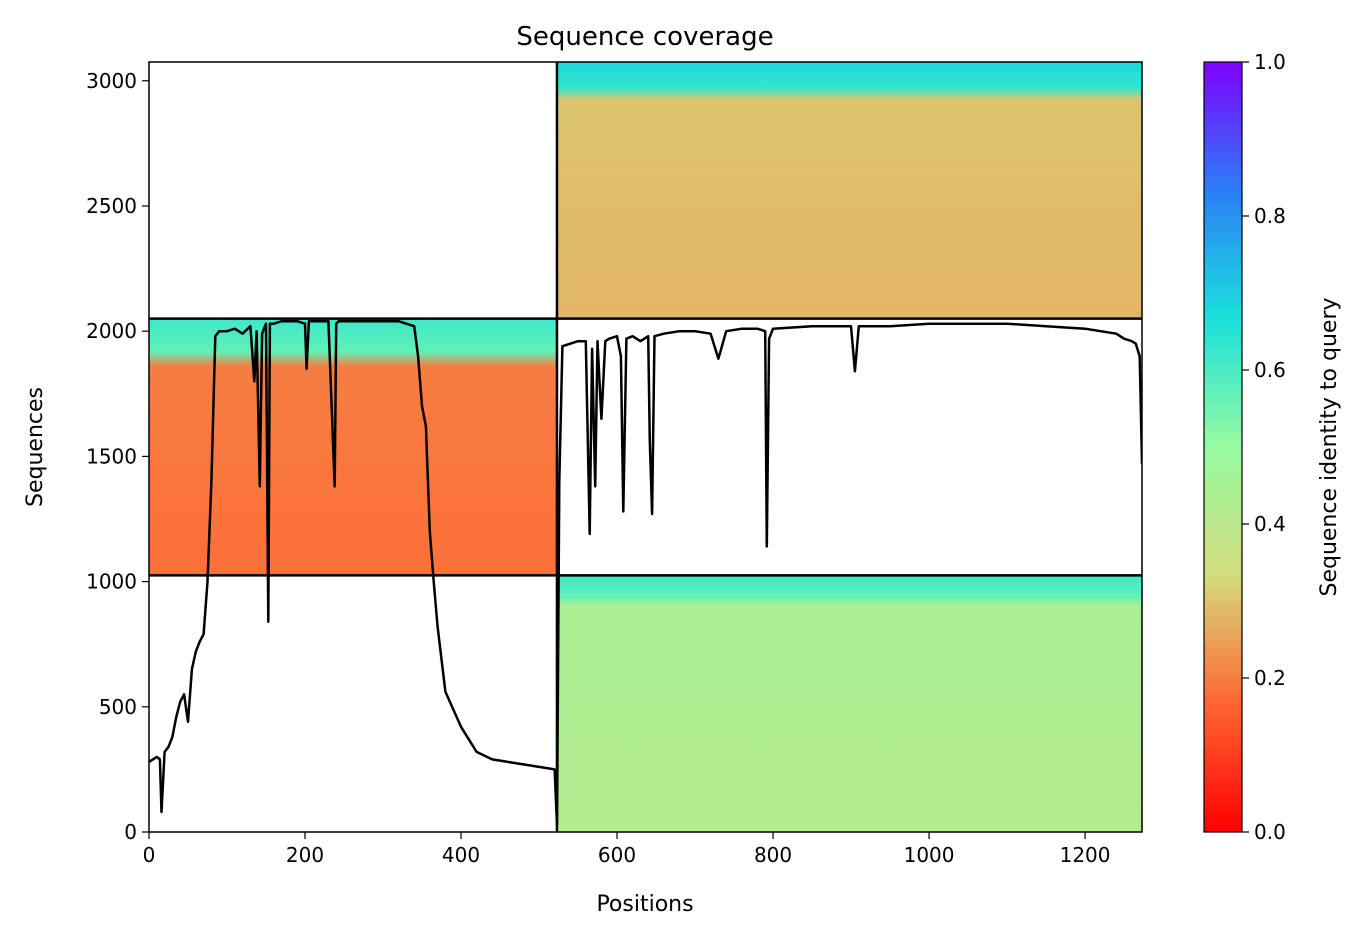  What do you see at coordinates (35, 447) in the screenshot?
I see `y-axis-label: Sequences` at bounding box center [35, 447].